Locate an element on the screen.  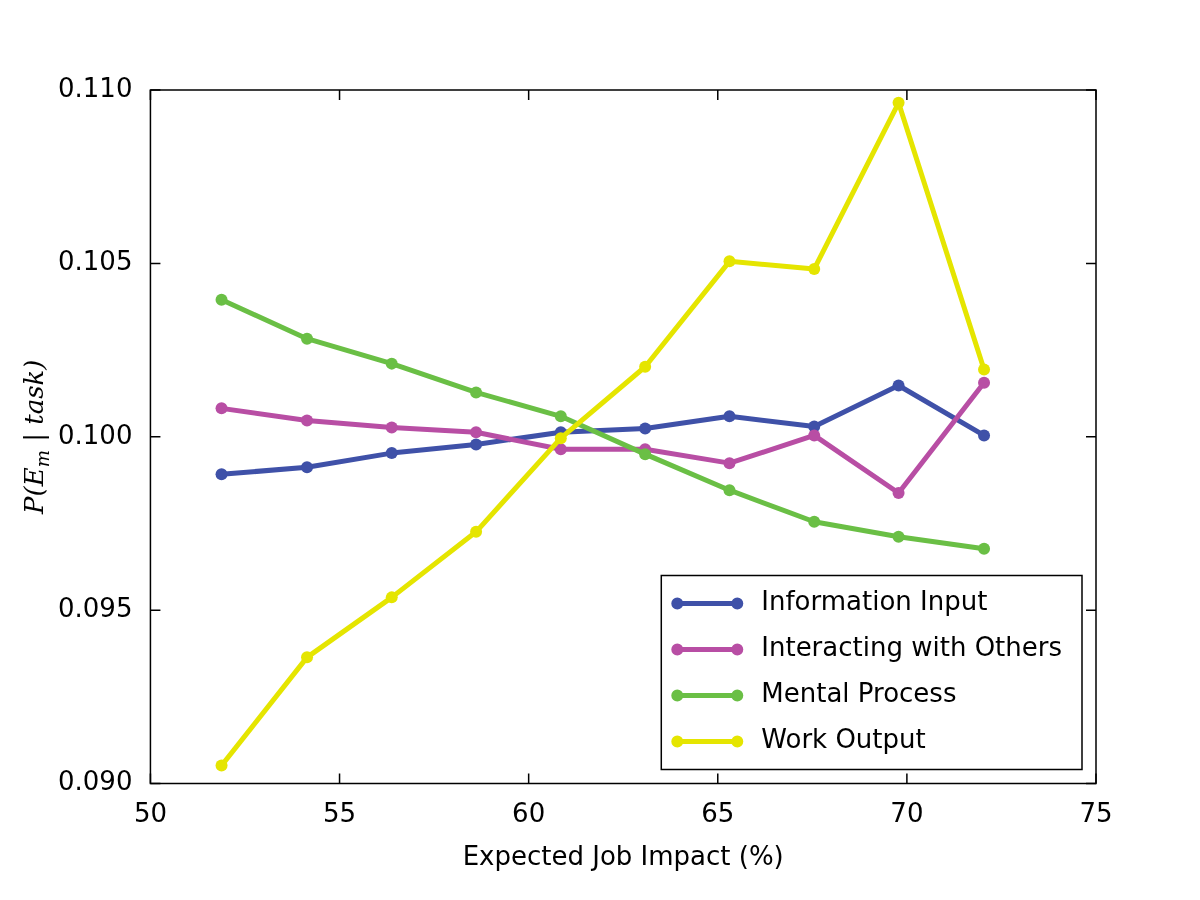
y-tick-label: 0.105 is located at coordinates (95, 261).